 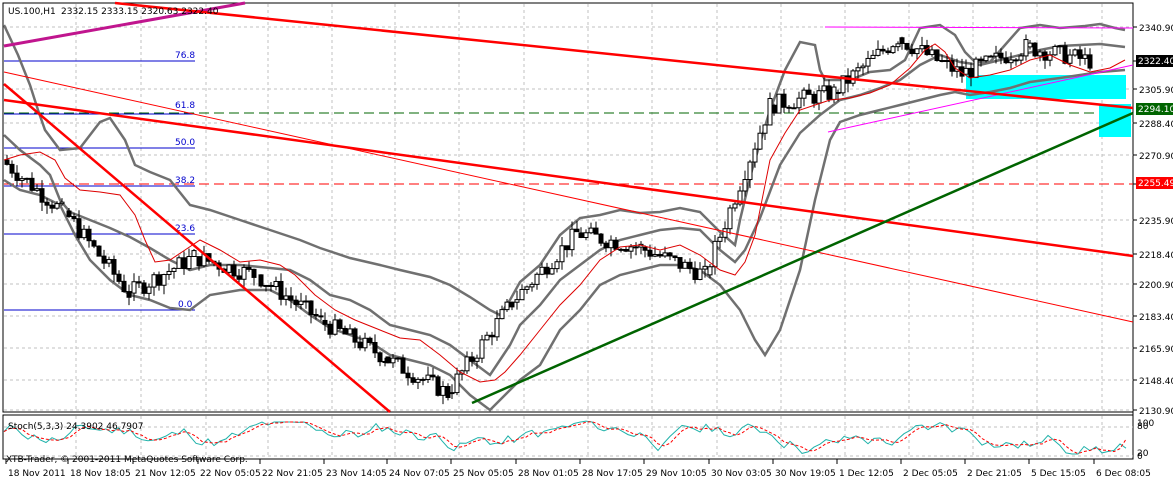 What do you see at coordinates (1156, 286) in the screenshot?
I see `price-tick-label: 2200.90` at bounding box center [1156, 286].